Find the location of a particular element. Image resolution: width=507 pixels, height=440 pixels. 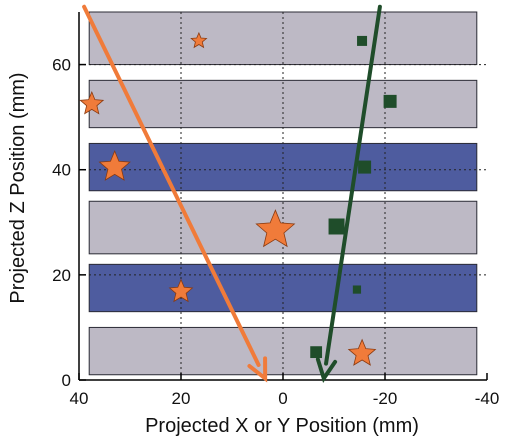

x-tick-label: 0 is located at coordinates (282, 398).